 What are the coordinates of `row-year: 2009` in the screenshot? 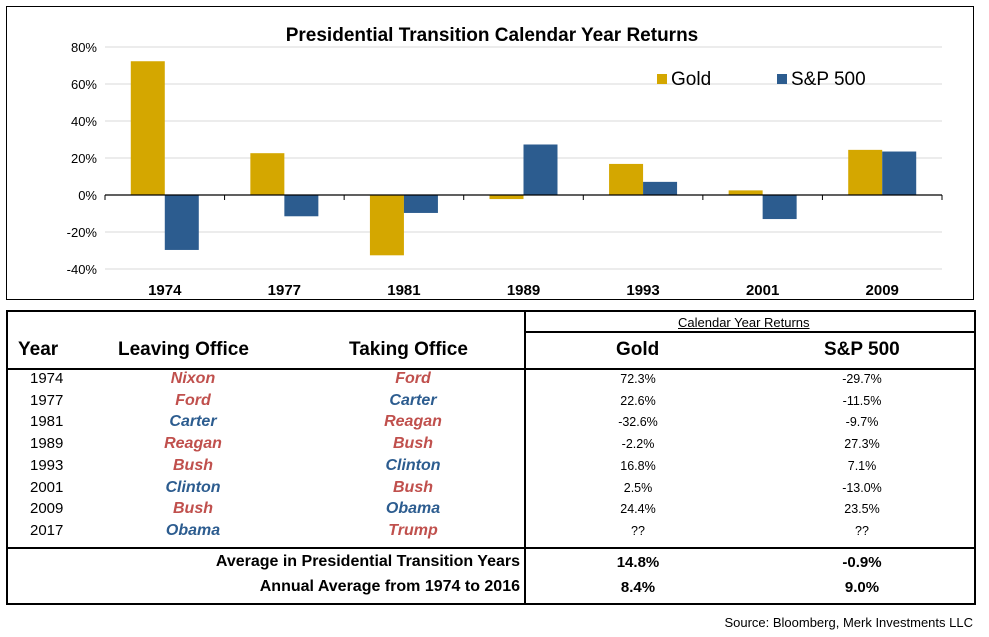 It's located at (47, 509).